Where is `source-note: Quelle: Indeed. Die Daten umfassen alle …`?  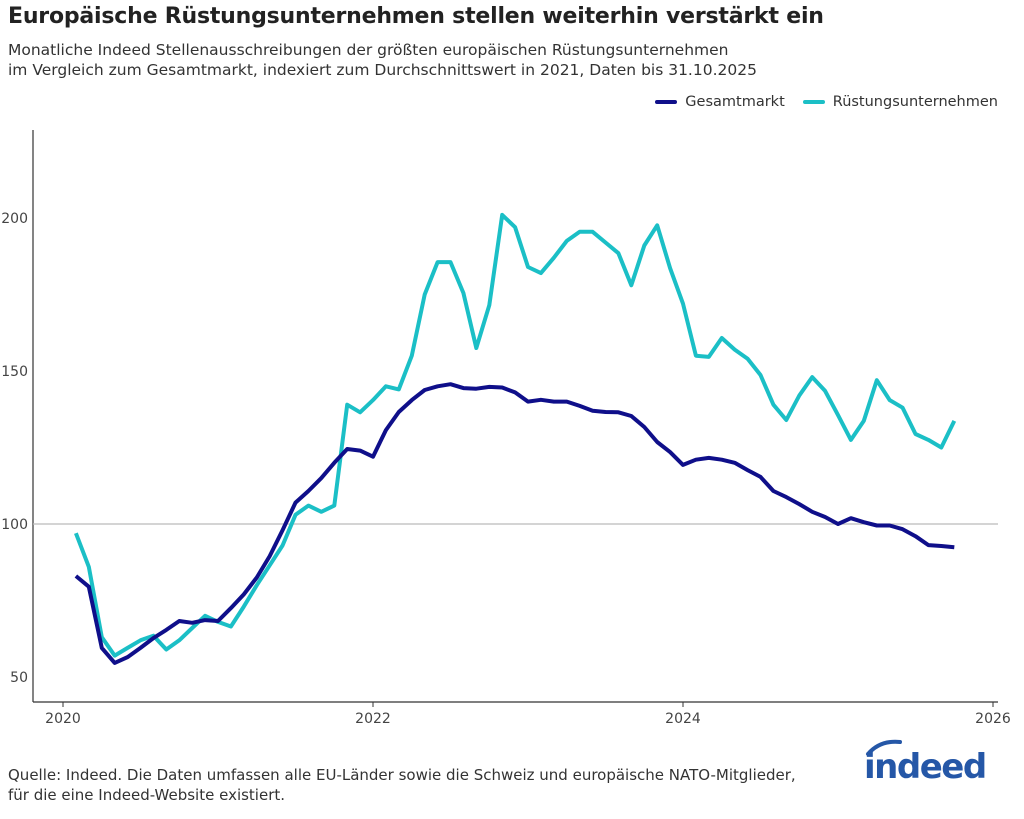
source-note: Quelle: Indeed. Die Daten umfassen alle … is located at coordinates (402, 785).